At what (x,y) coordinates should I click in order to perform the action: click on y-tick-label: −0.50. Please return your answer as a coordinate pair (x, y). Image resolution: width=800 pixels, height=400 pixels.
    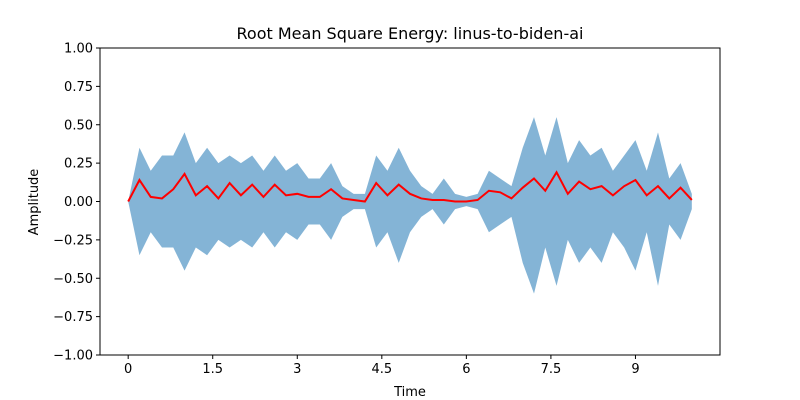
    Looking at the image, I should click on (73, 279).